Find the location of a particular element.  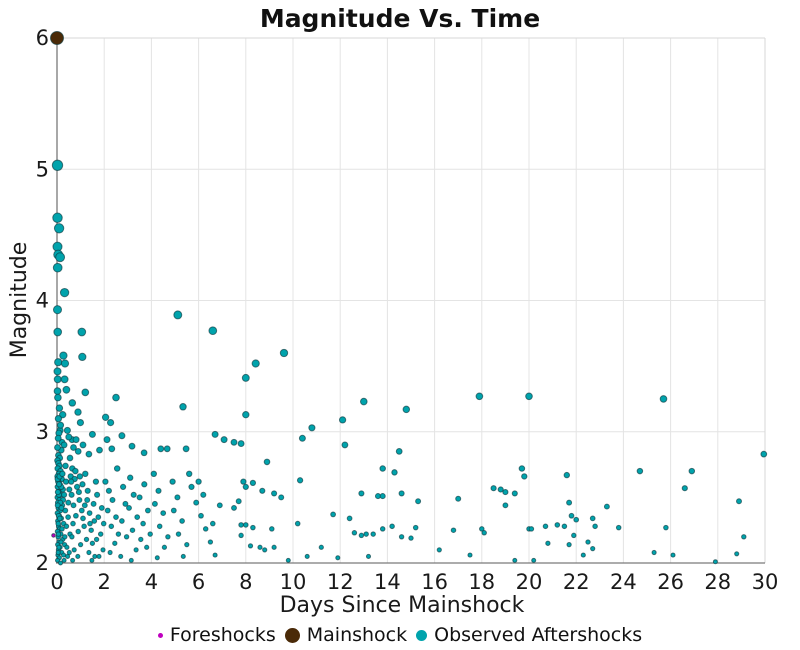

foreshocks-marker-icon is located at coordinates (160, 635).